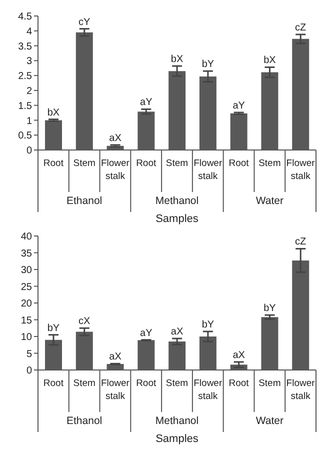  I want to click on y-tick-label: 3.5, so click(25, 46).